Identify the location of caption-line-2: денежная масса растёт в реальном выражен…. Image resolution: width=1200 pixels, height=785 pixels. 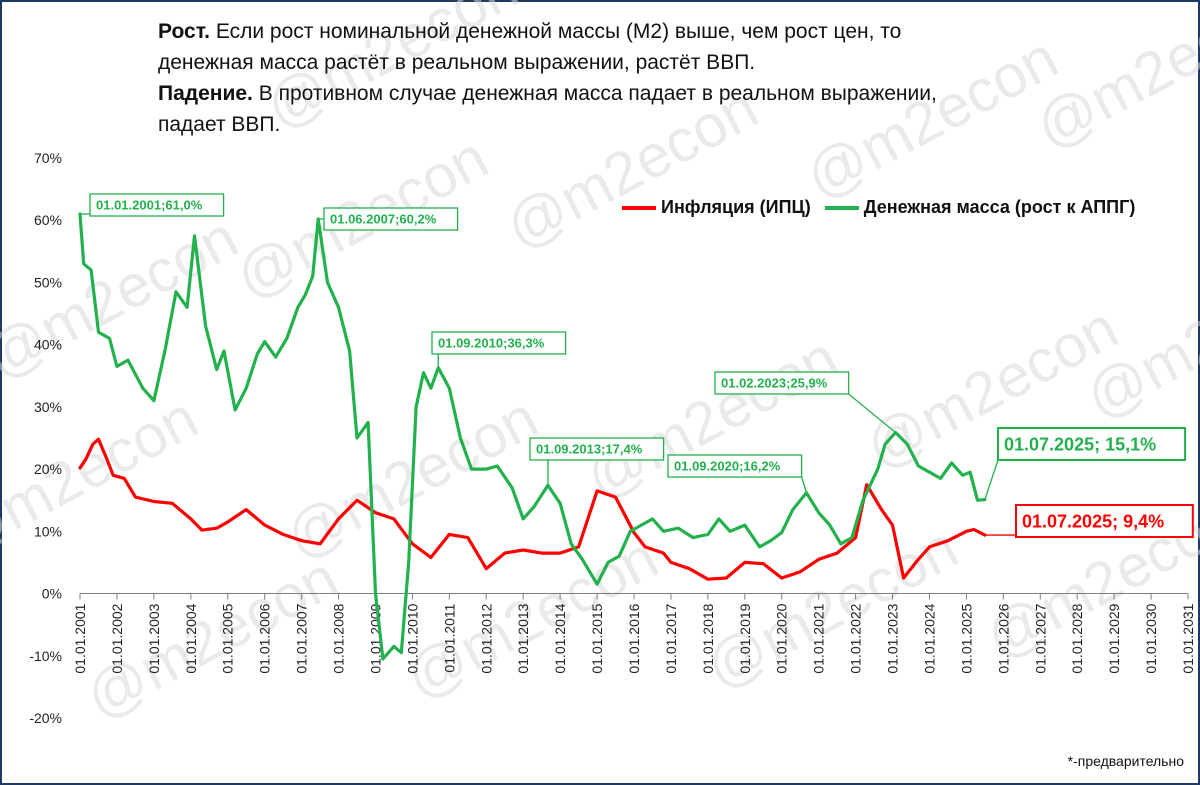
(457, 62).